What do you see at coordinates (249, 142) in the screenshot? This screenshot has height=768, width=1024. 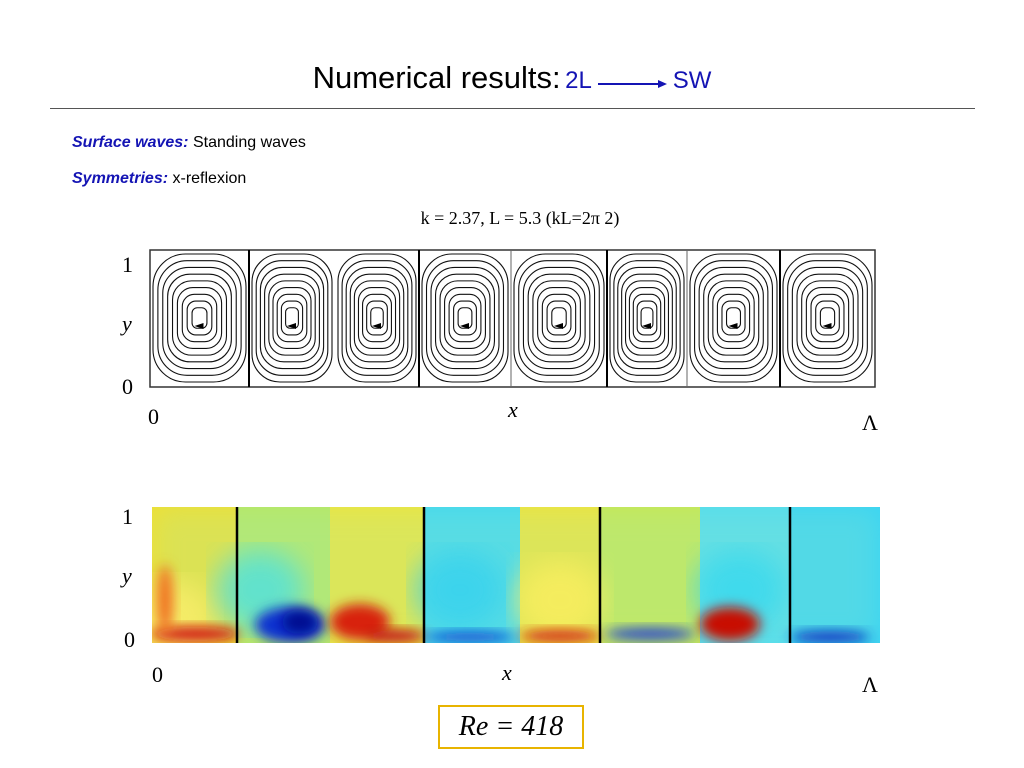 I see `item-text: Standing waves` at bounding box center [249, 142].